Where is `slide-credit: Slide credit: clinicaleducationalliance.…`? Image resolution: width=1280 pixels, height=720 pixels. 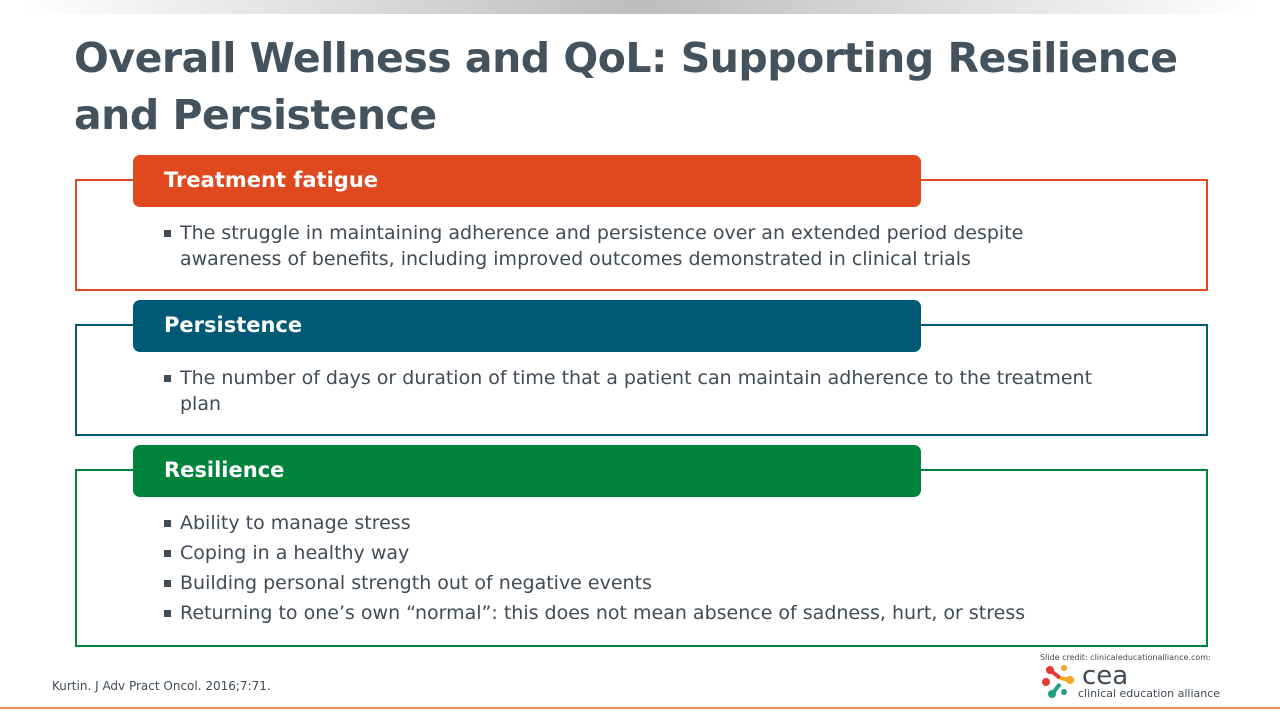
slide-credit: Slide credit: clinicaleducationalliance.… is located at coordinates (1125, 657).